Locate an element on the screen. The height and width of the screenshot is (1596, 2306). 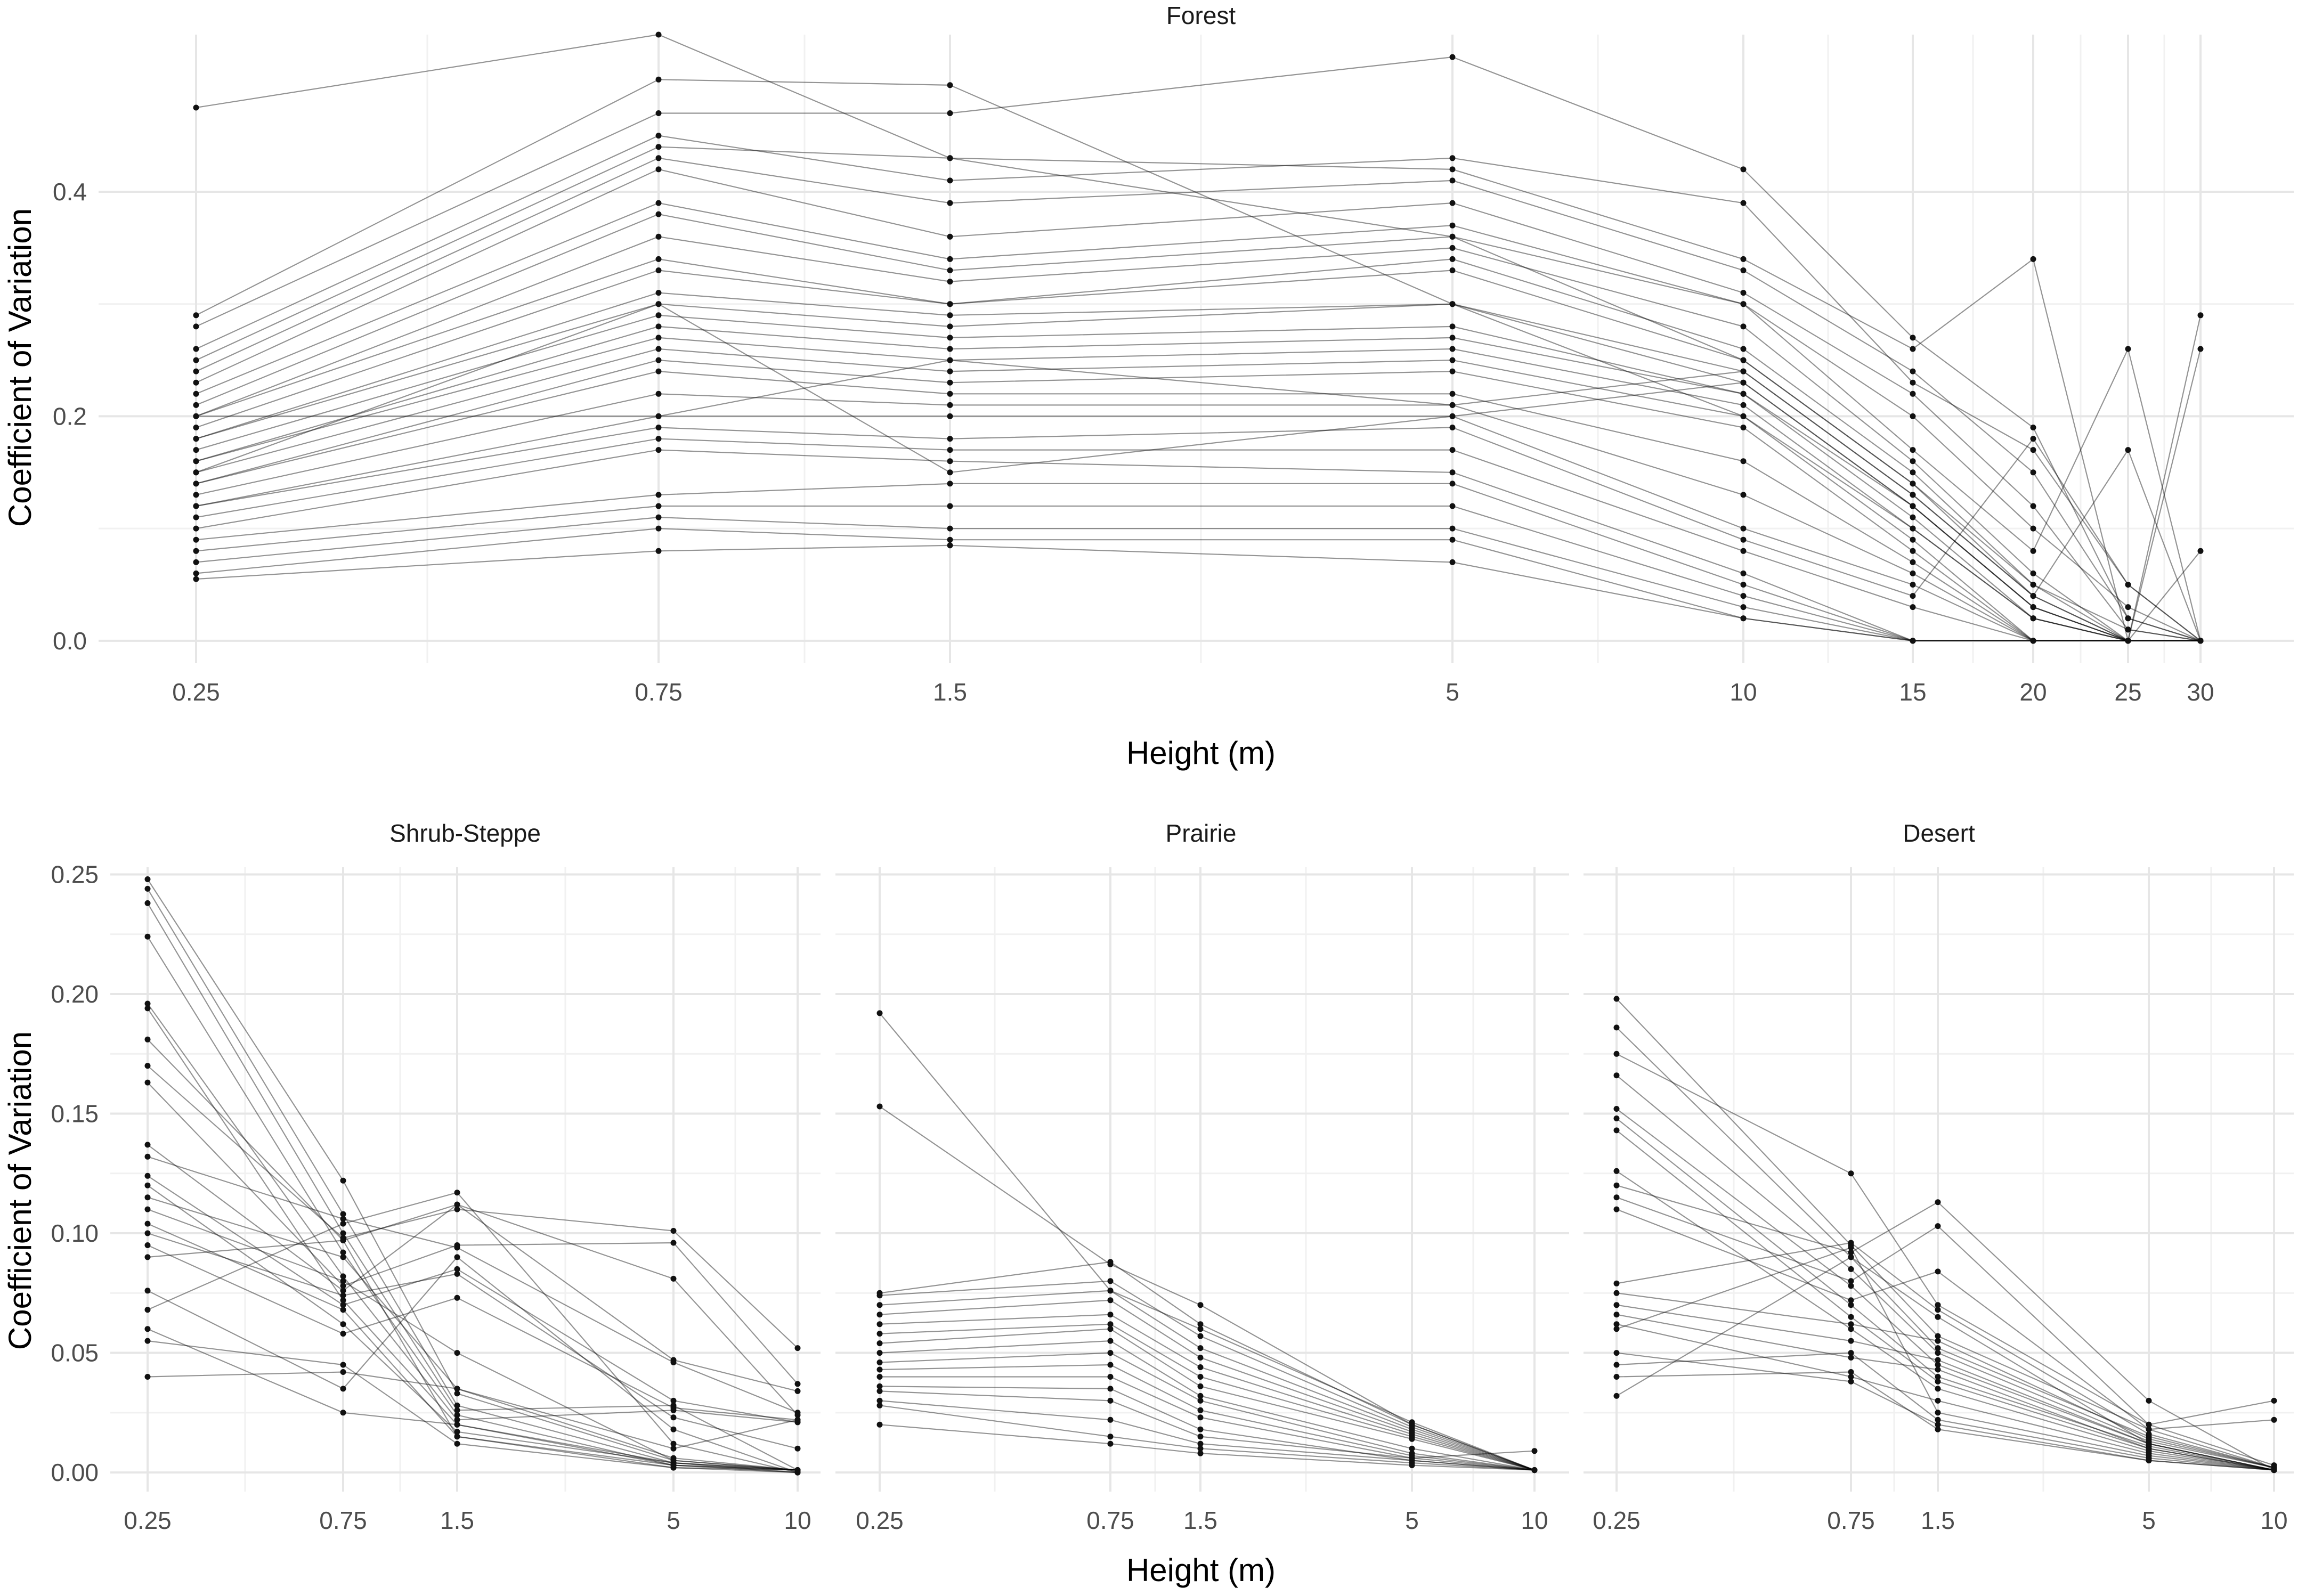
forest-x-tick-label: 0.75 is located at coordinates (659, 692).